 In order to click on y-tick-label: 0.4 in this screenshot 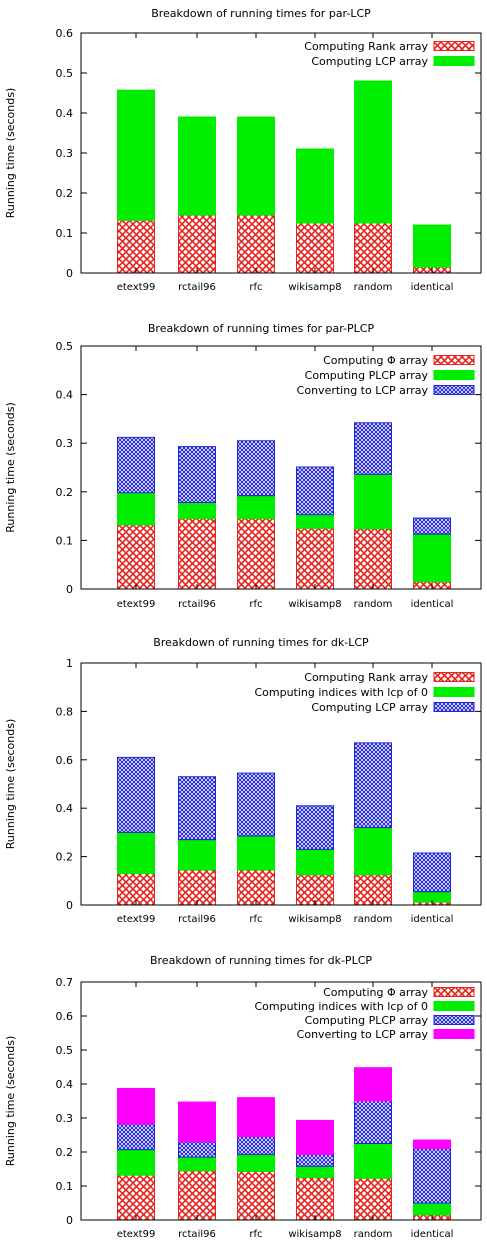, I will do `click(65, 1084)`.